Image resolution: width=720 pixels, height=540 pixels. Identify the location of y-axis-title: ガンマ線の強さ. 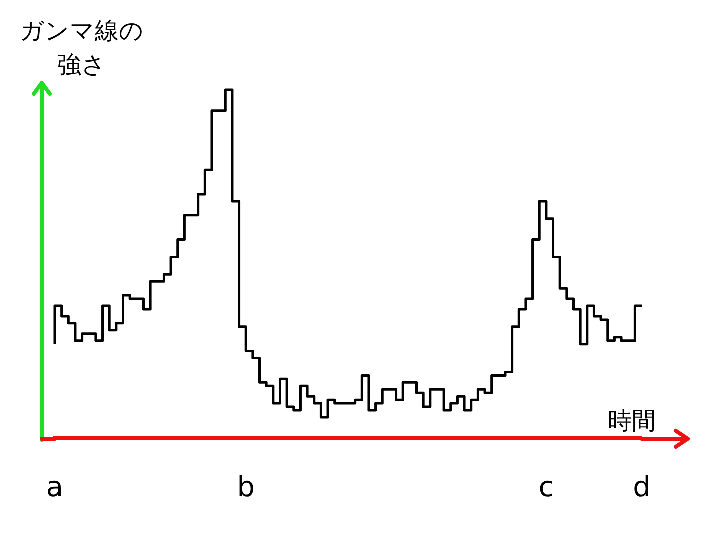
(82, 48).